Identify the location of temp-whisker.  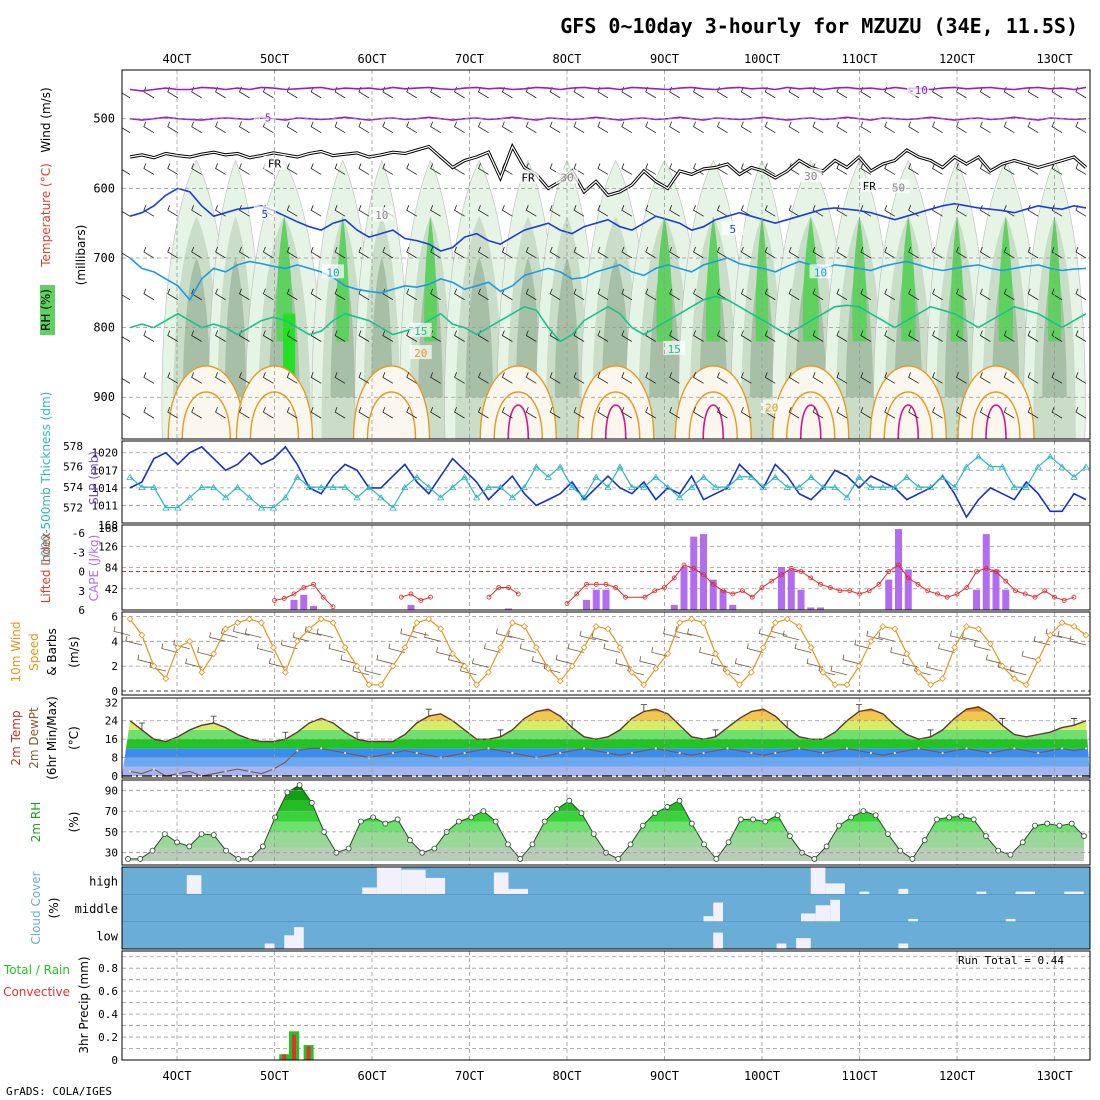
(500, 733).